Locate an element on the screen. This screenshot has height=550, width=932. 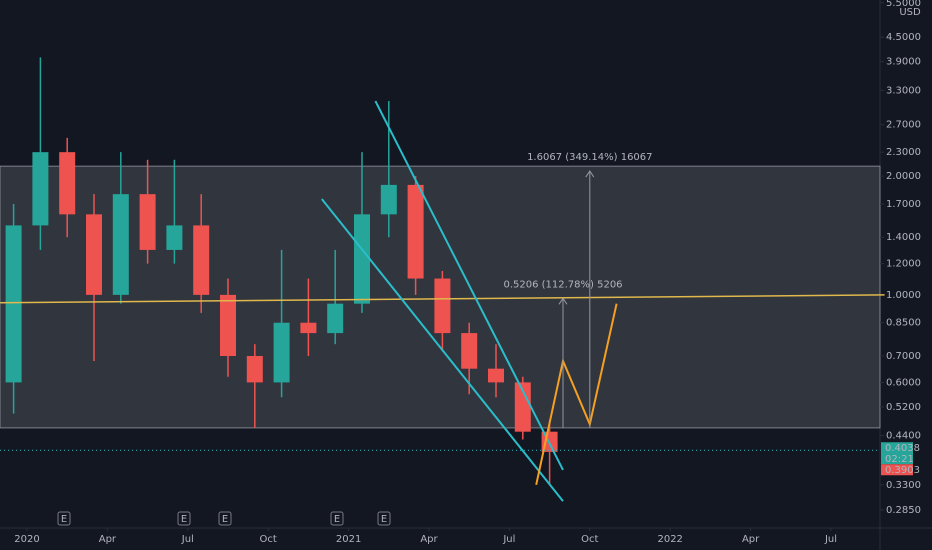
measure-label: 0.5206 (112.78%) 5206 is located at coordinates (562, 284).